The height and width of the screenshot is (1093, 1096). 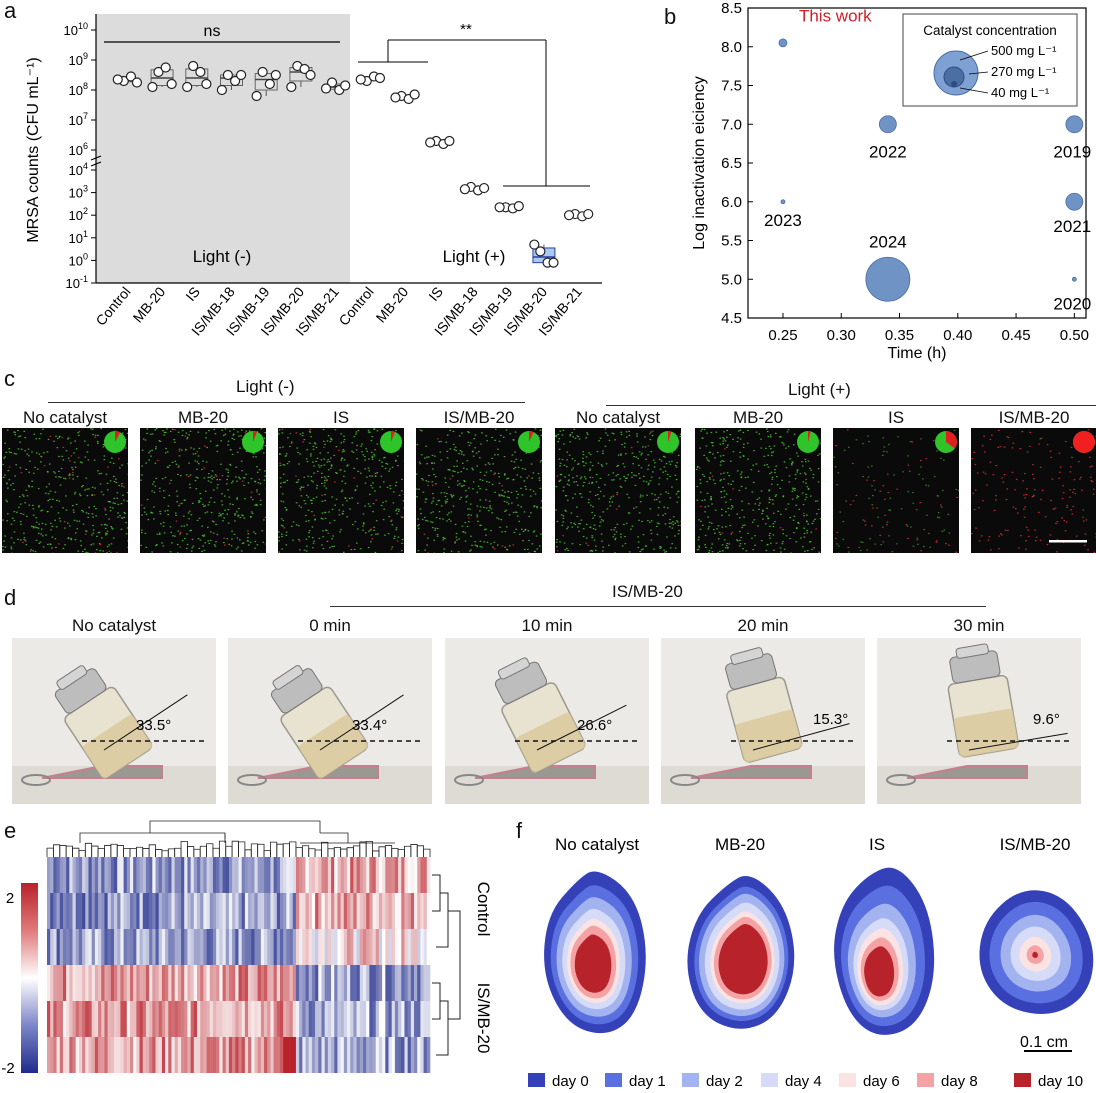 I want to click on micrograph-label: MB-20, so click(x=203, y=417).